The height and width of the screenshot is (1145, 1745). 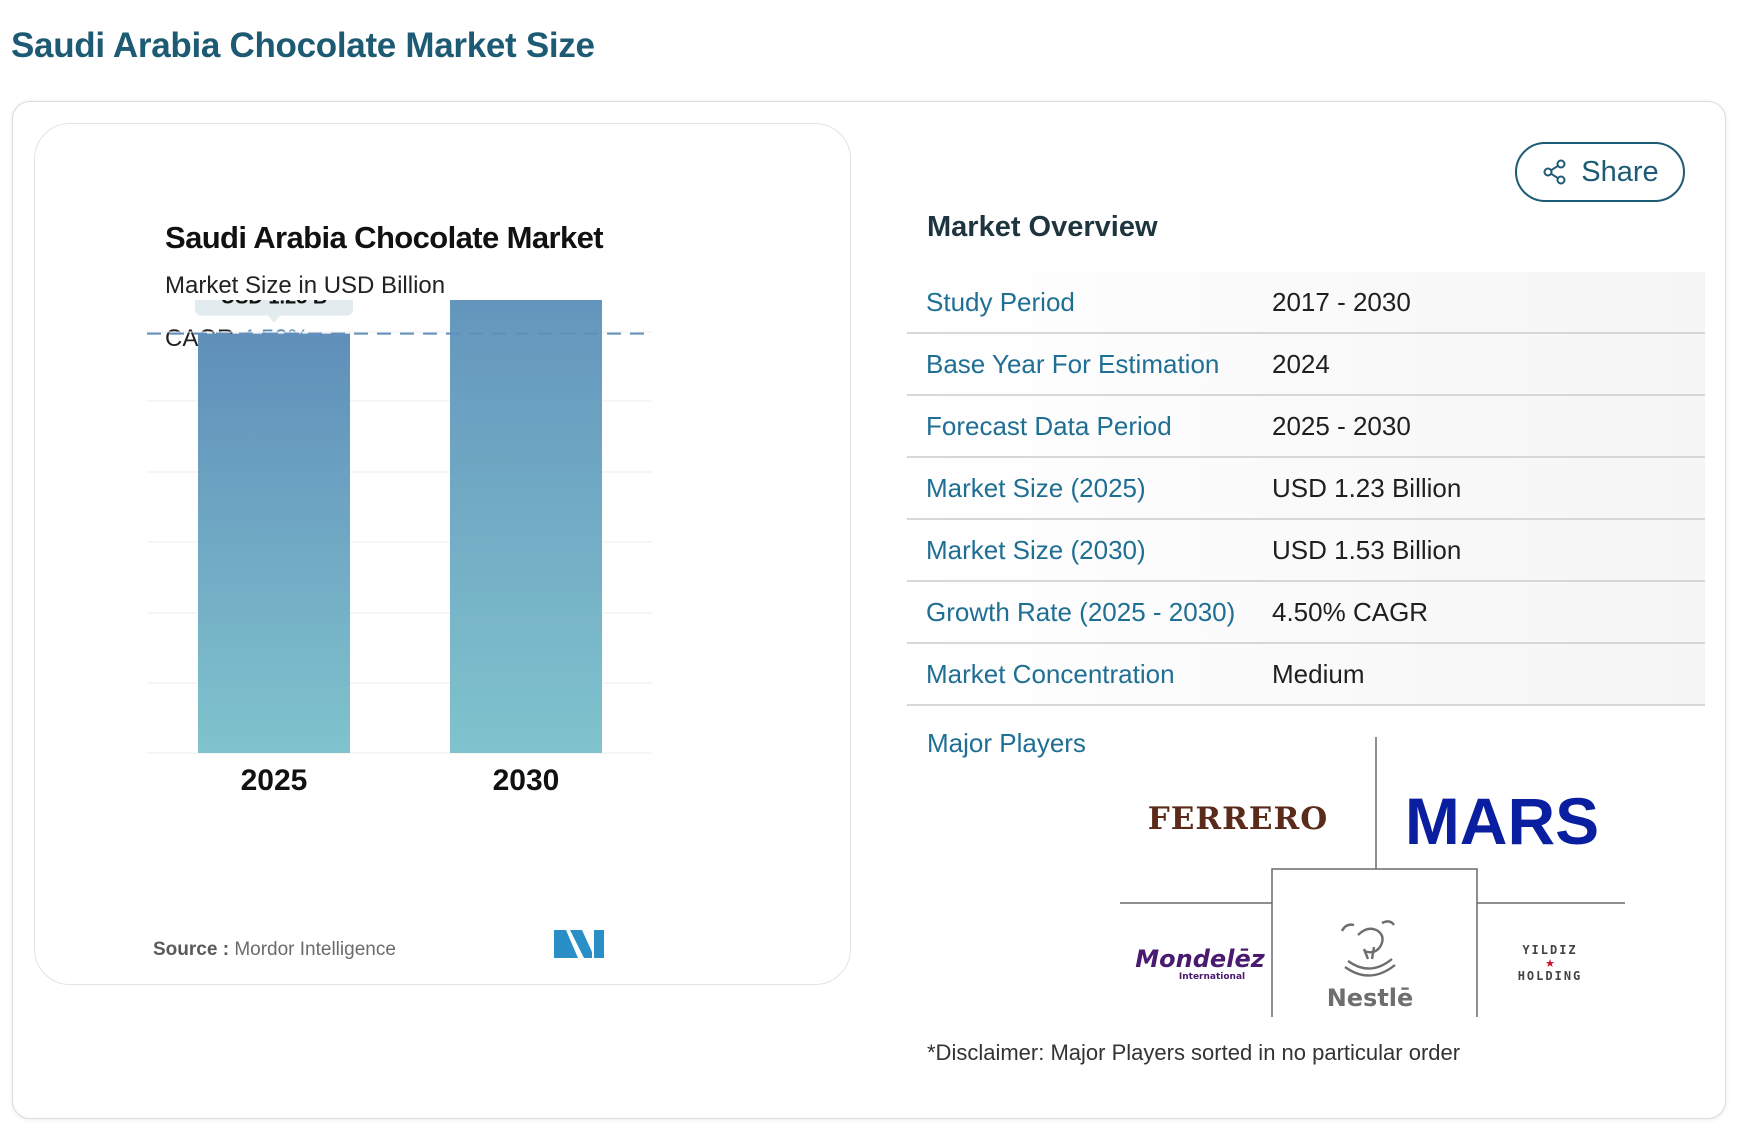 What do you see at coordinates (1050, 673) in the screenshot?
I see `overview-label: Market Concentration` at bounding box center [1050, 673].